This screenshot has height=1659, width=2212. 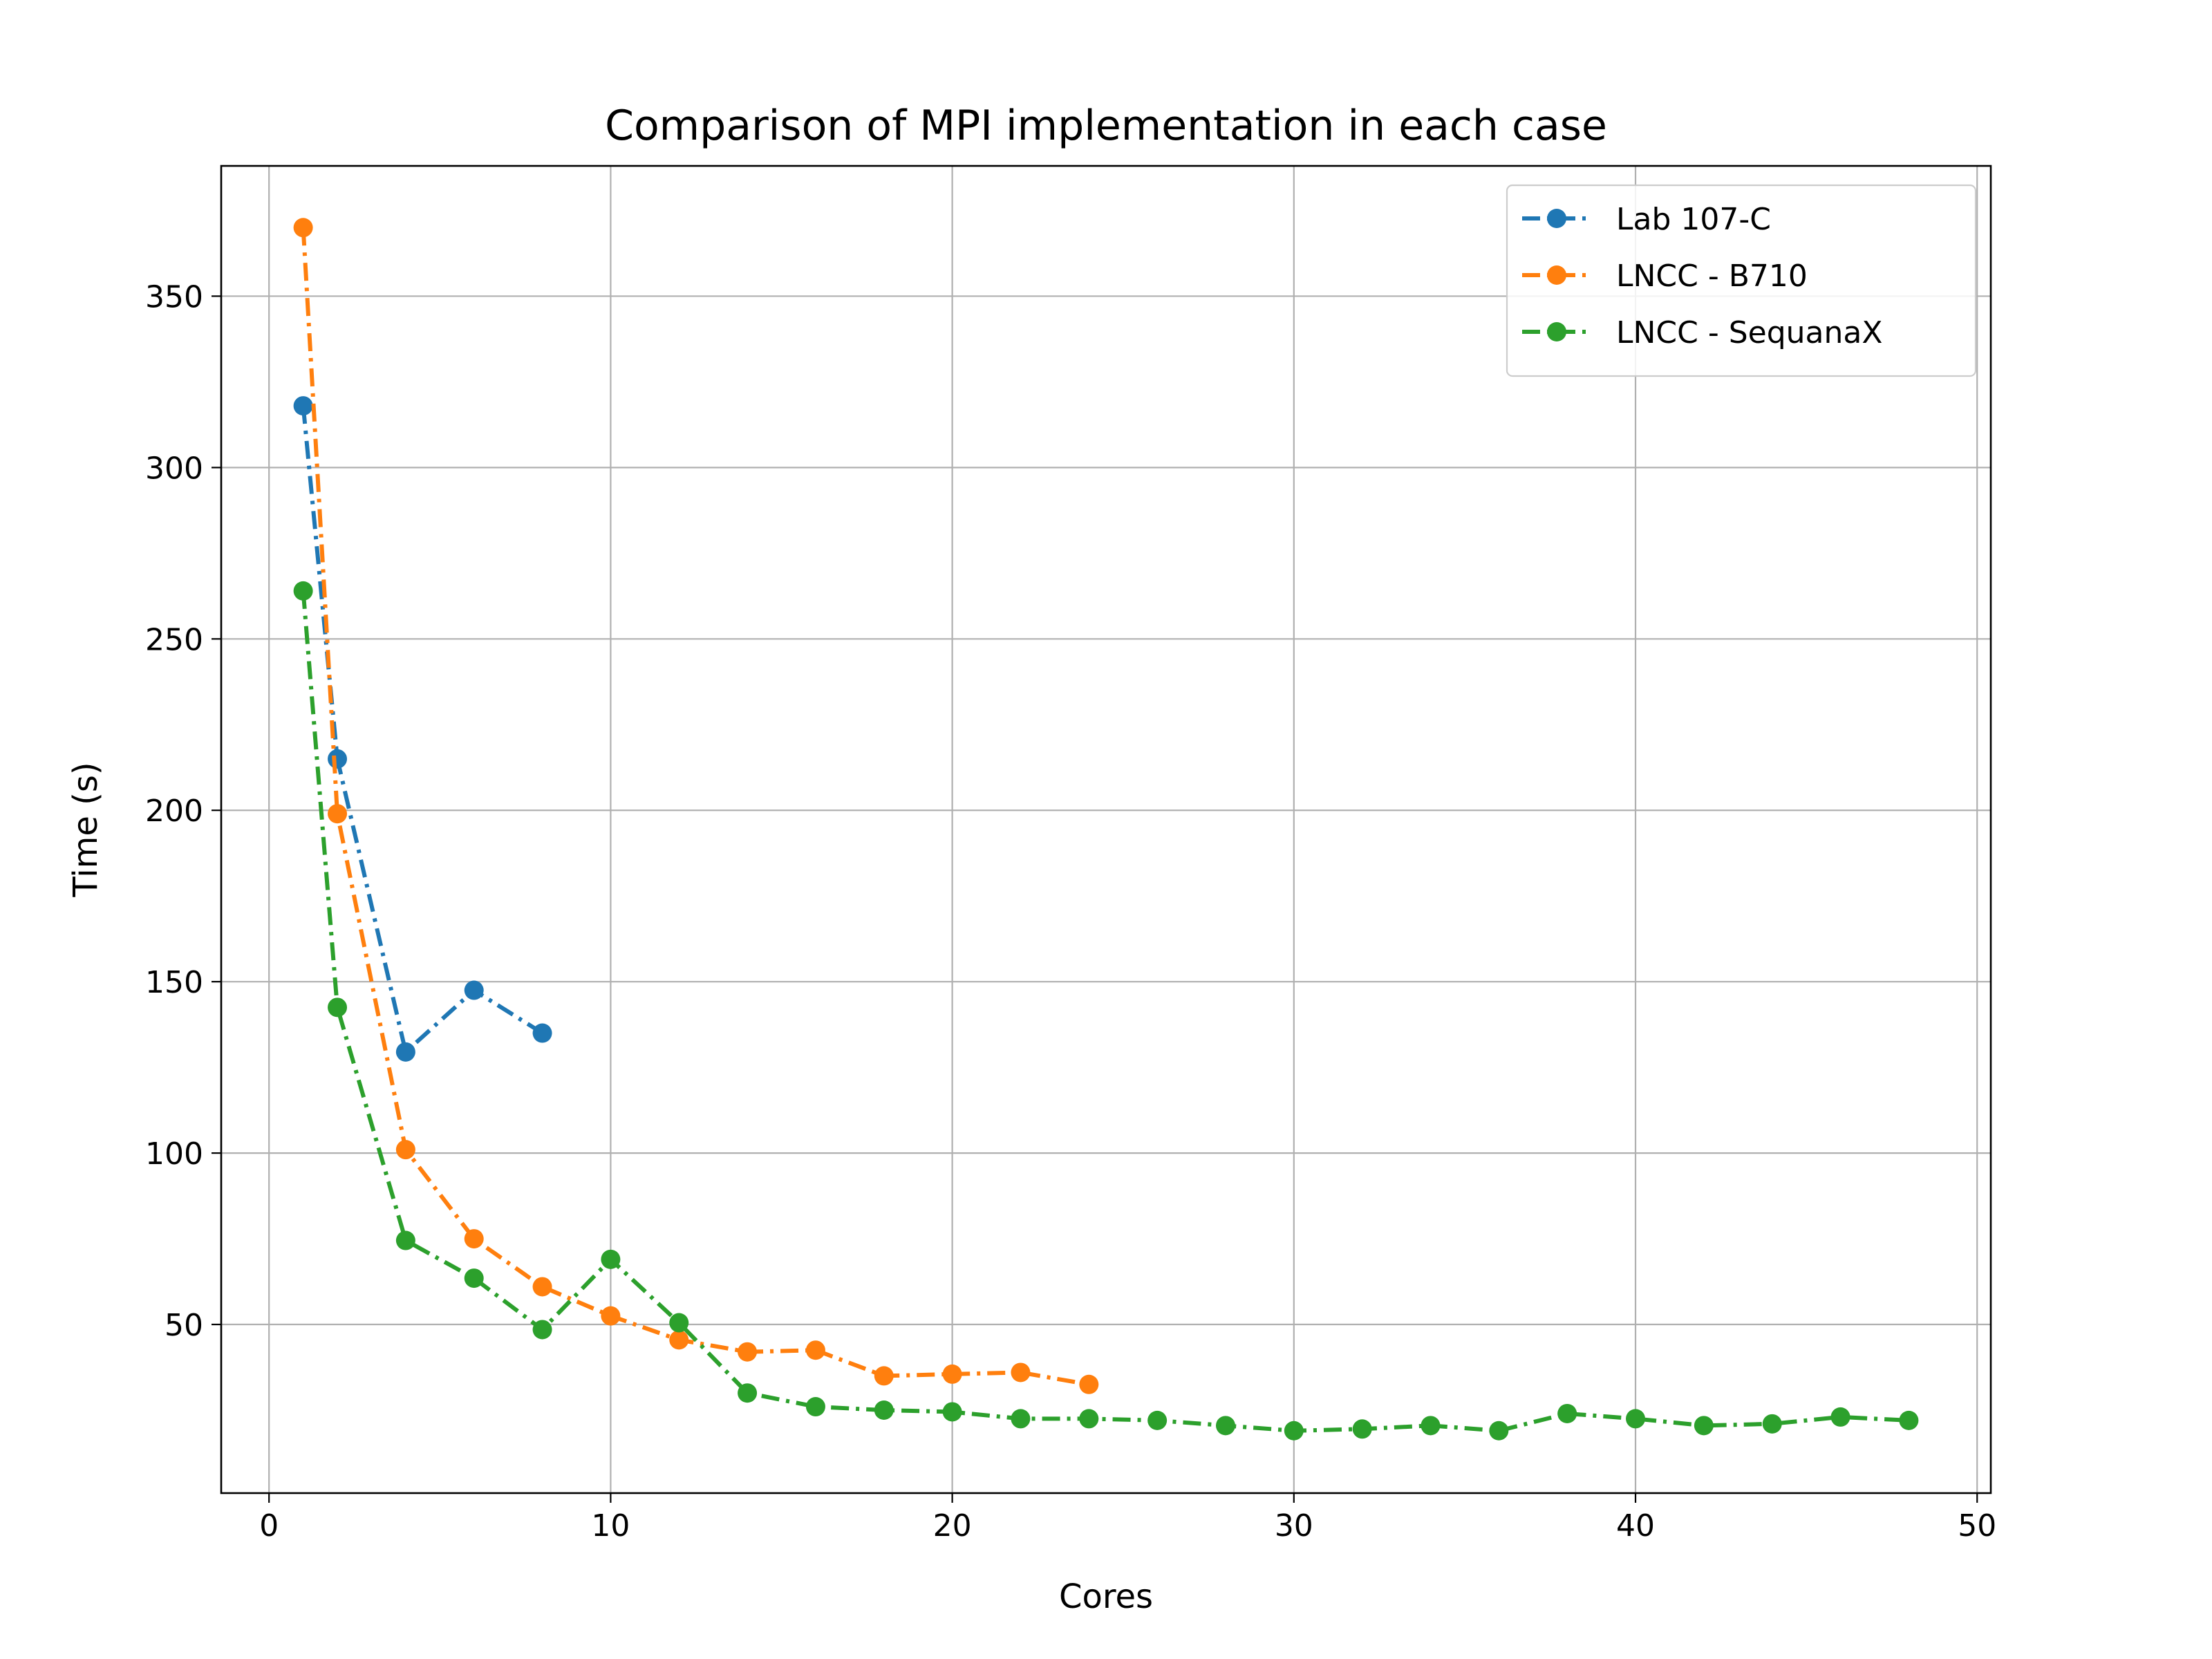 I want to click on x-tick-label: 30, so click(x=1294, y=1526).